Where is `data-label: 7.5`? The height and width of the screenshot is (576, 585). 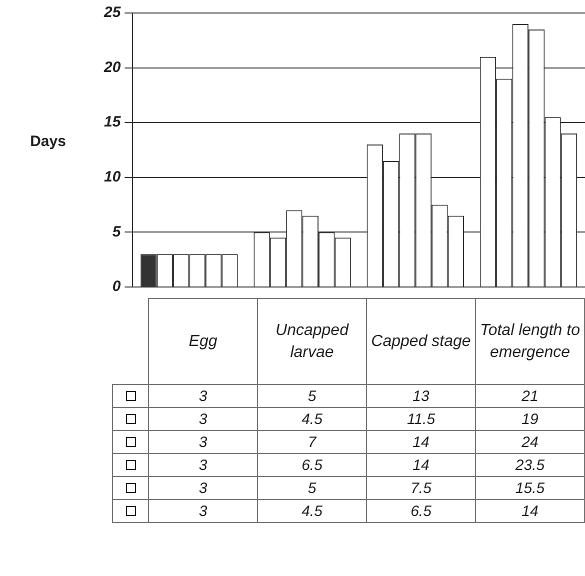 data-label: 7.5 is located at coordinates (421, 488).